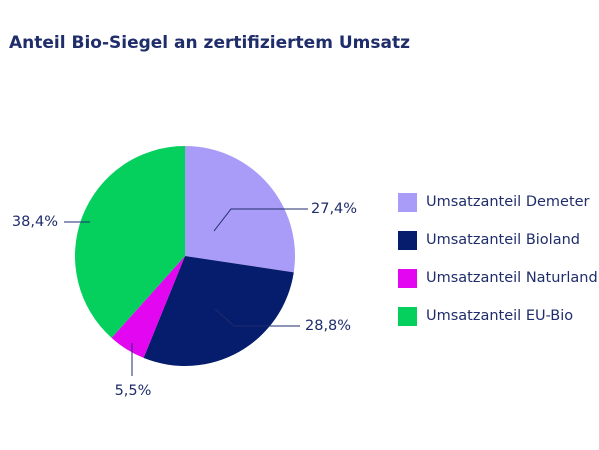 Image resolution: width=599 pixels, height=450 pixels. What do you see at coordinates (133, 391) in the screenshot?
I see `slice-value-label-3: 5,5%` at bounding box center [133, 391].